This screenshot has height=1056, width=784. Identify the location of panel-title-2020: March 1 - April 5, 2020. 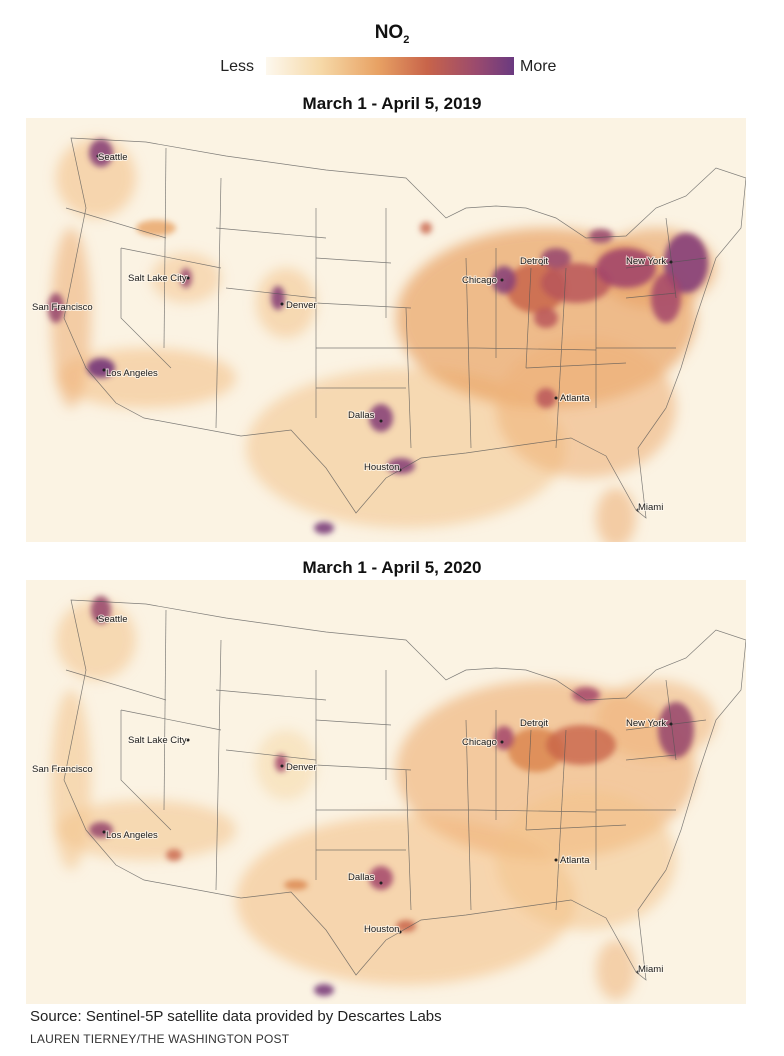
(392, 567).